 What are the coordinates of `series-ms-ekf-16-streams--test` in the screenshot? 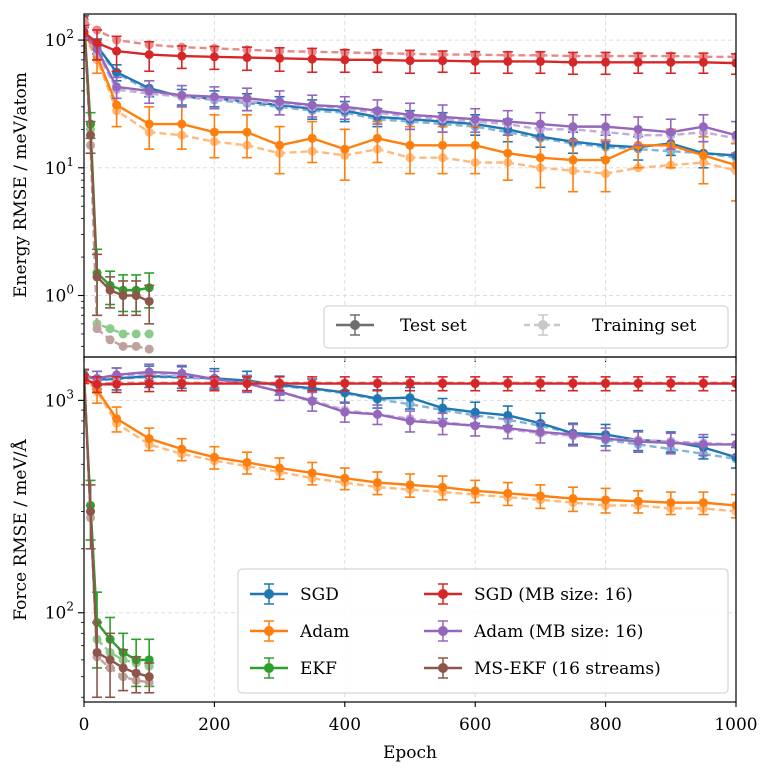 It's located at (119, 169).